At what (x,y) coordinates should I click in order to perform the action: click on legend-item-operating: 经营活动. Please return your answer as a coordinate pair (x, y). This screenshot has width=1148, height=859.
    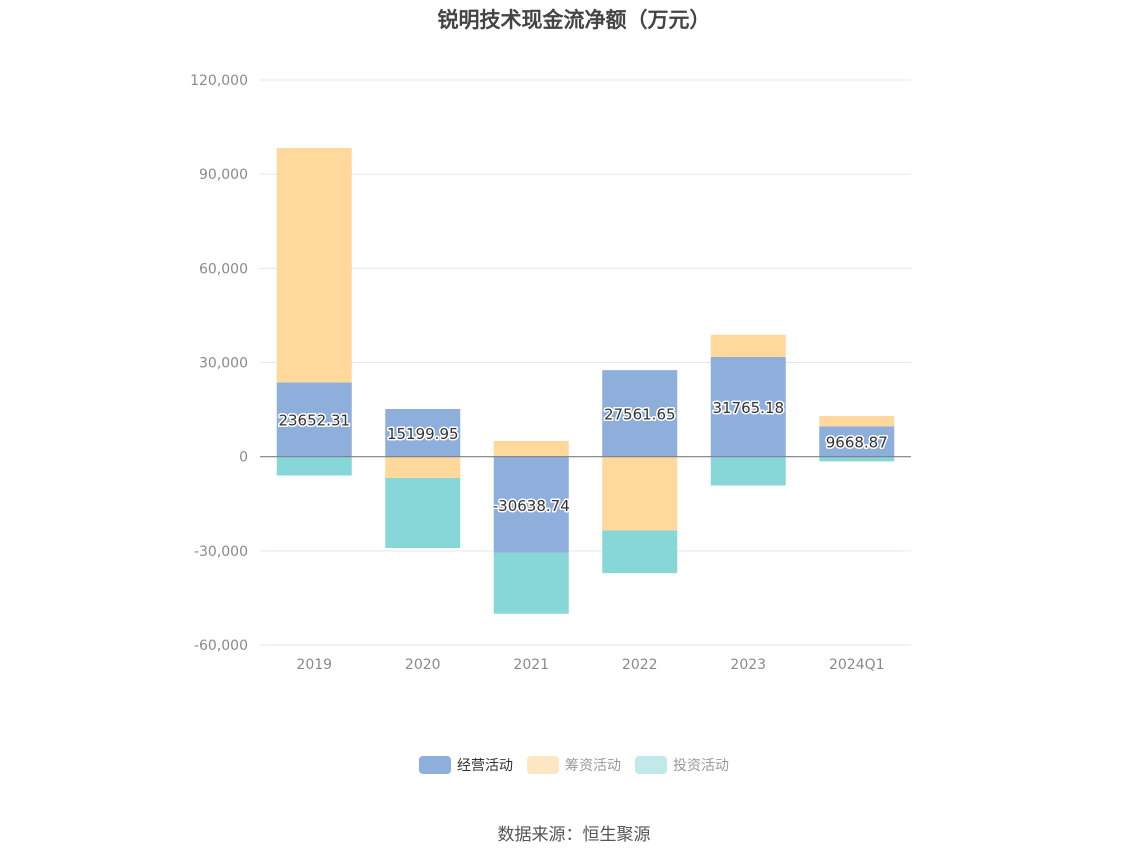
    Looking at the image, I should click on (466, 765).